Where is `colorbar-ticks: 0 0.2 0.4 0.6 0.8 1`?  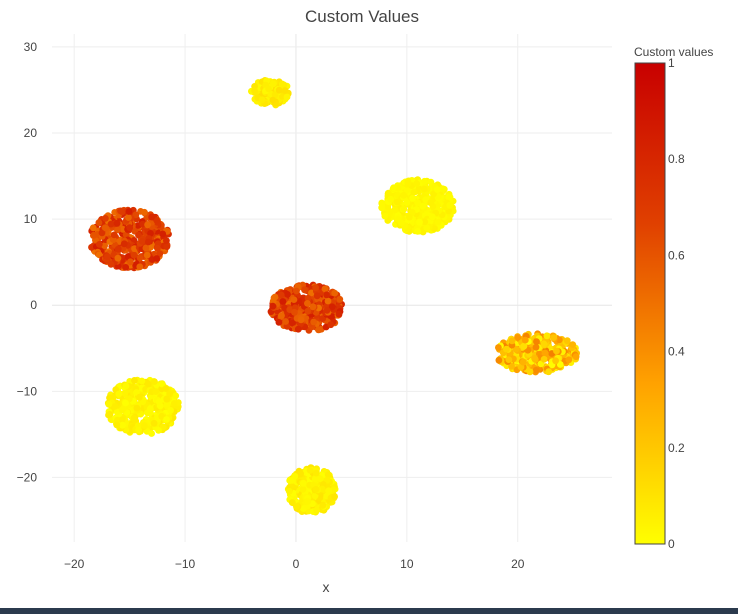
colorbar-ticks: 0 0.2 0.4 0.6 0.8 1 is located at coordinates (676, 303).